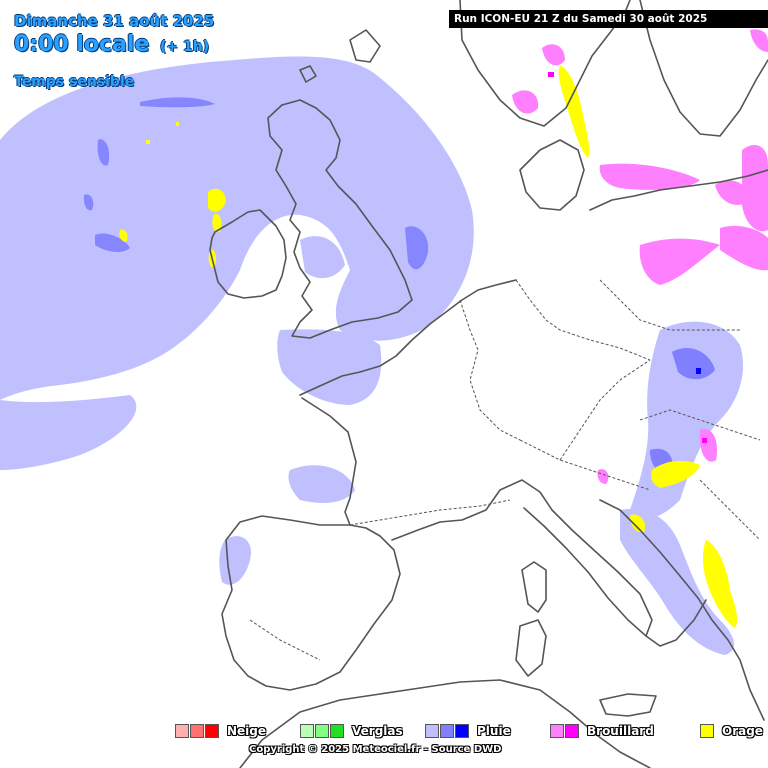 This screenshot has width=768, height=768. I want to click on legend-verglas-label: Verglas, so click(377, 731).